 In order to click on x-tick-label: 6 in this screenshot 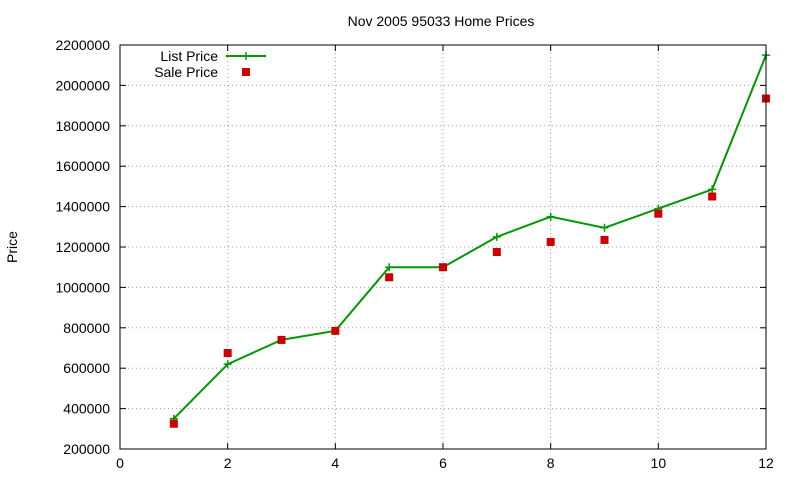, I will do `click(443, 463)`.